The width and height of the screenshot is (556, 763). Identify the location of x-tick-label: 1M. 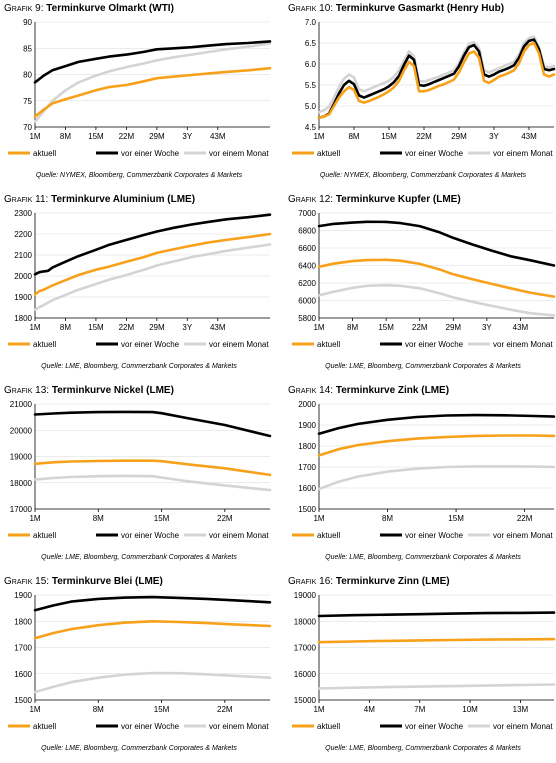
(34, 136).